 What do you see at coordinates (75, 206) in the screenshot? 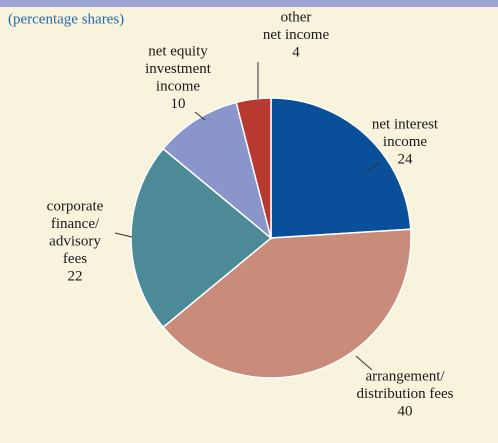
I see `slice-label: corporate` at bounding box center [75, 206].